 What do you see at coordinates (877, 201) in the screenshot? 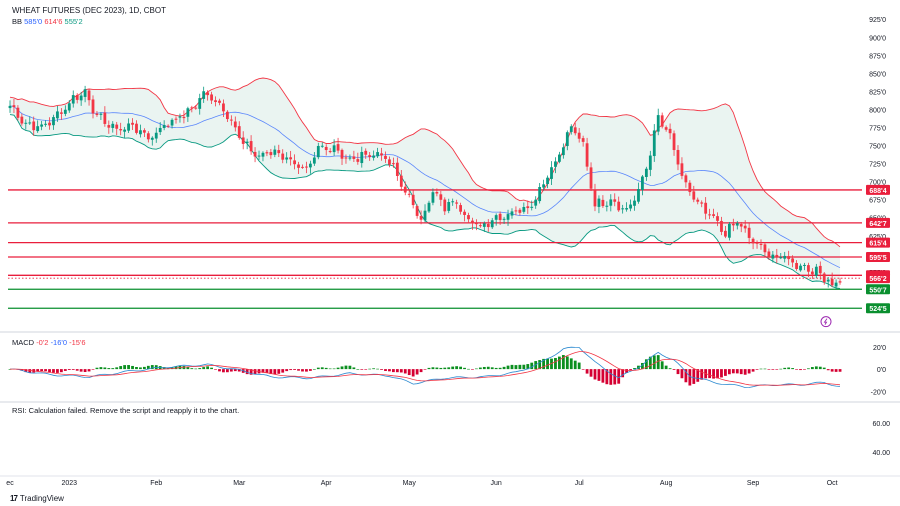
I see `price-axis-tick: 675'0` at bounding box center [877, 201].